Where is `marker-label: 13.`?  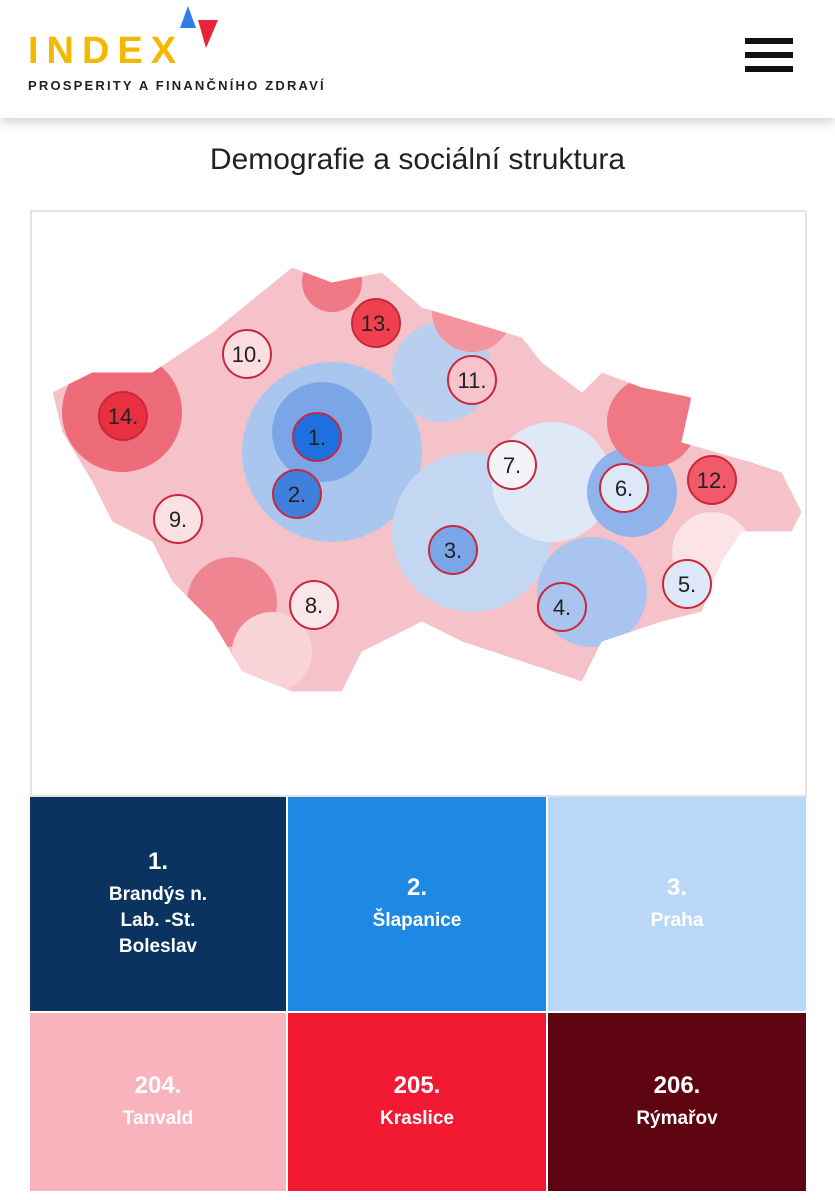 marker-label: 13. is located at coordinates (376, 323).